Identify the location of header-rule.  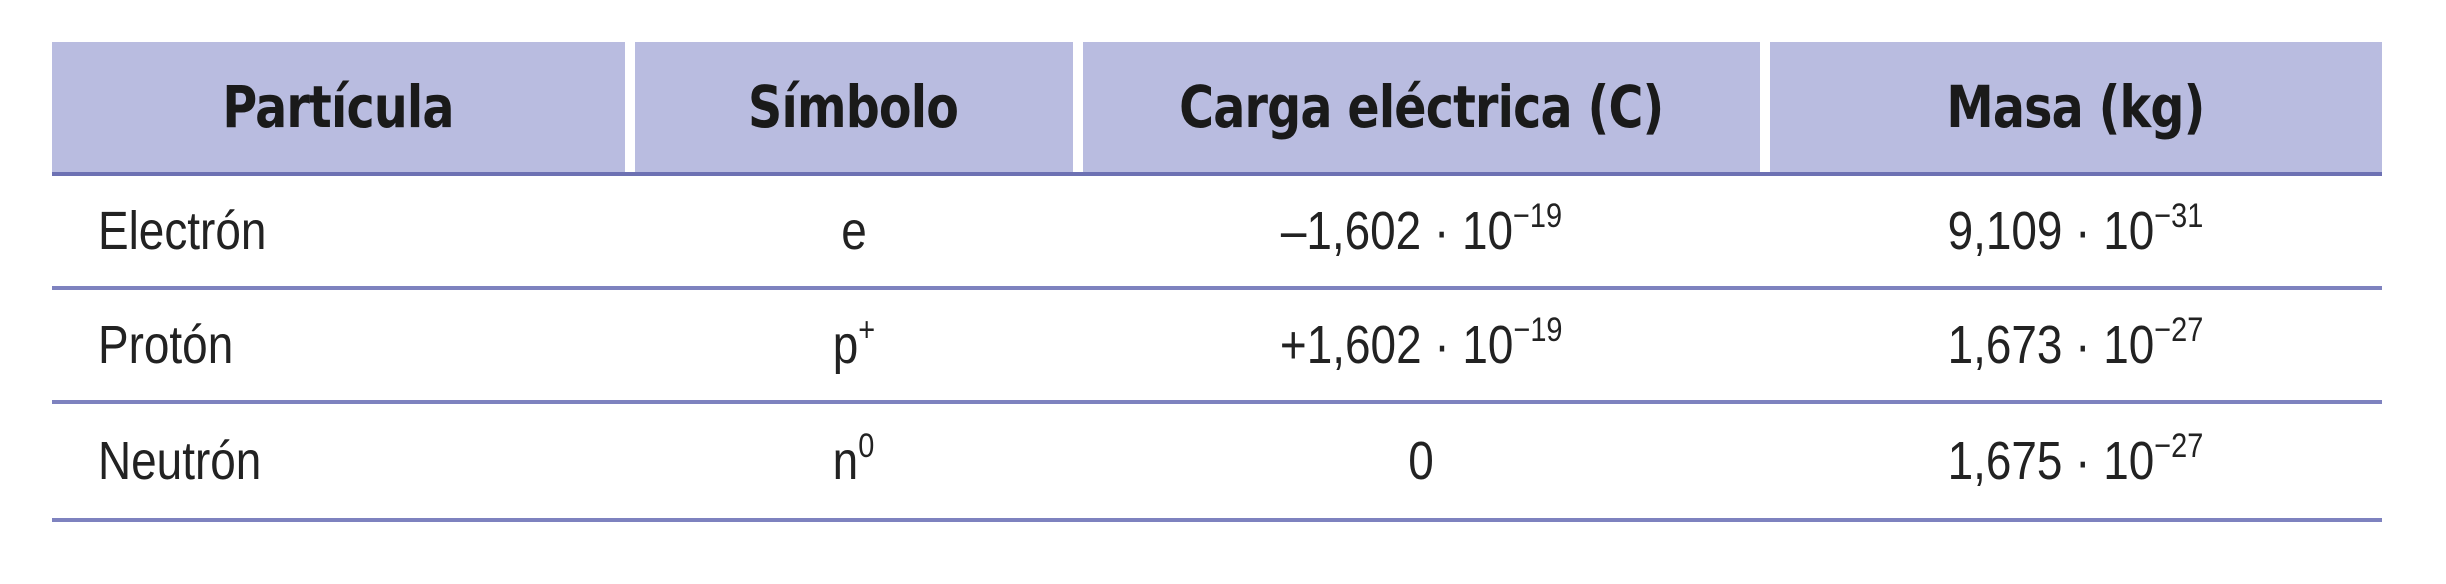
(1217, 174).